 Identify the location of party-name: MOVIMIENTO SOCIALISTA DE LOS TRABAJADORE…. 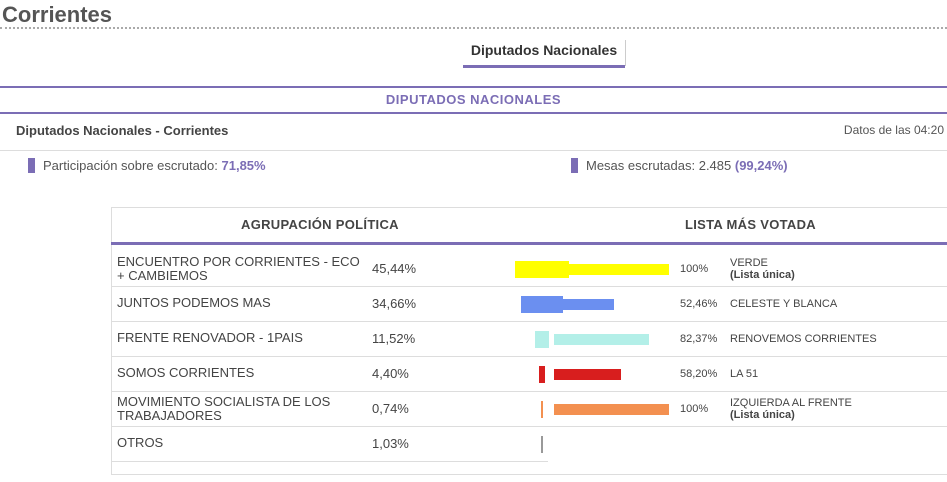
(224, 408).